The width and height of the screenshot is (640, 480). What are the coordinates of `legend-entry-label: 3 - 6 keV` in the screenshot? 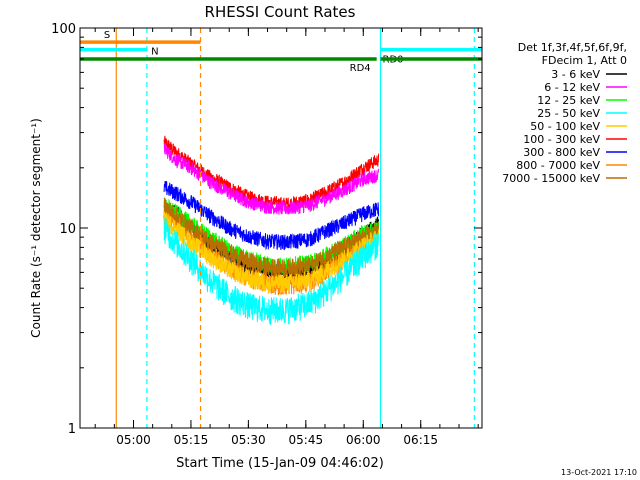 It's located at (575, 74).